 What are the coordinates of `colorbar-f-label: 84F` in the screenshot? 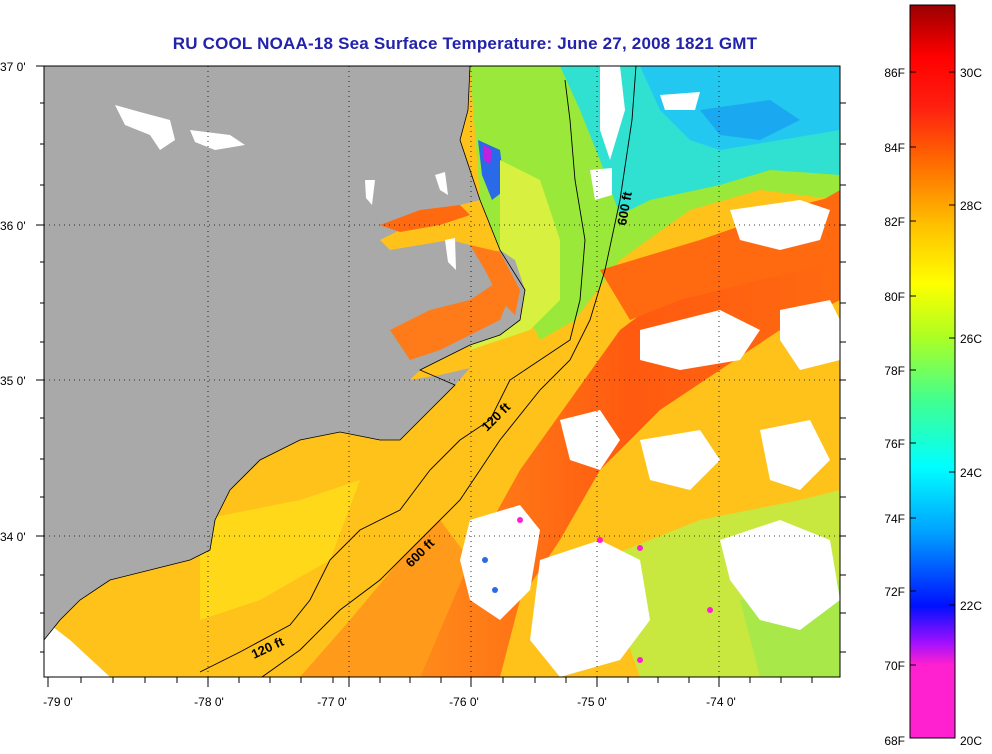 It's located at (894, 148).